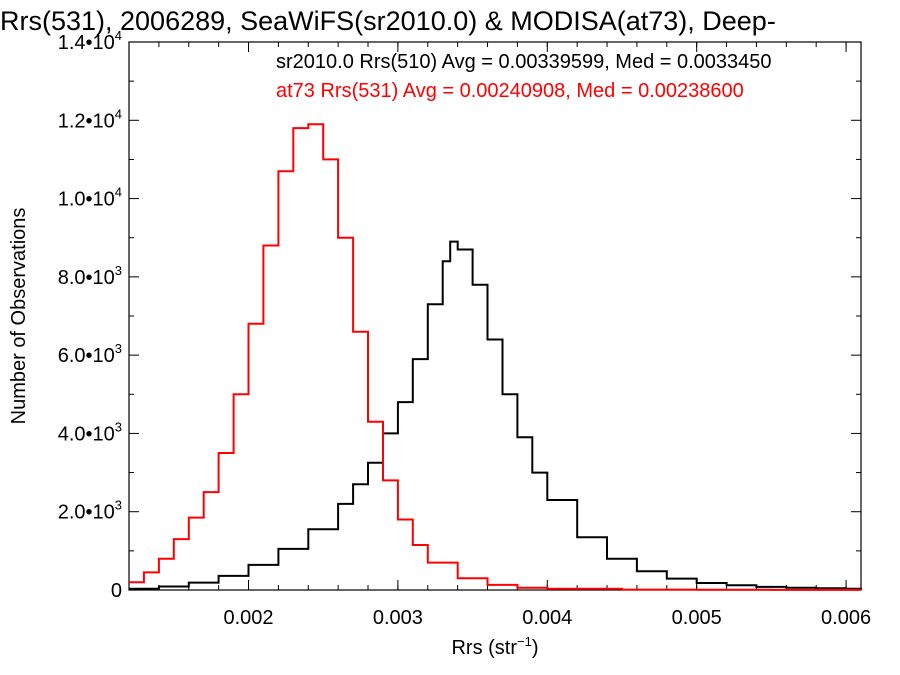 Image resolution: width=900 pixels, height=675 pixels. Describe the element at coordinates (90, 41) in the screenshot. I see `y-tick-label: 1.4•104` at that location.